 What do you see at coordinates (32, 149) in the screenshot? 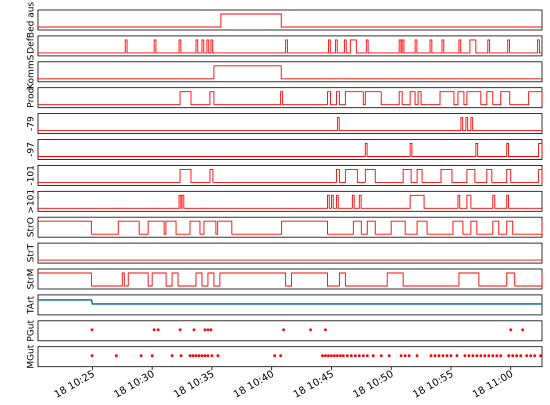
I see `panel-label: -97` at bounding box center [32, 149].